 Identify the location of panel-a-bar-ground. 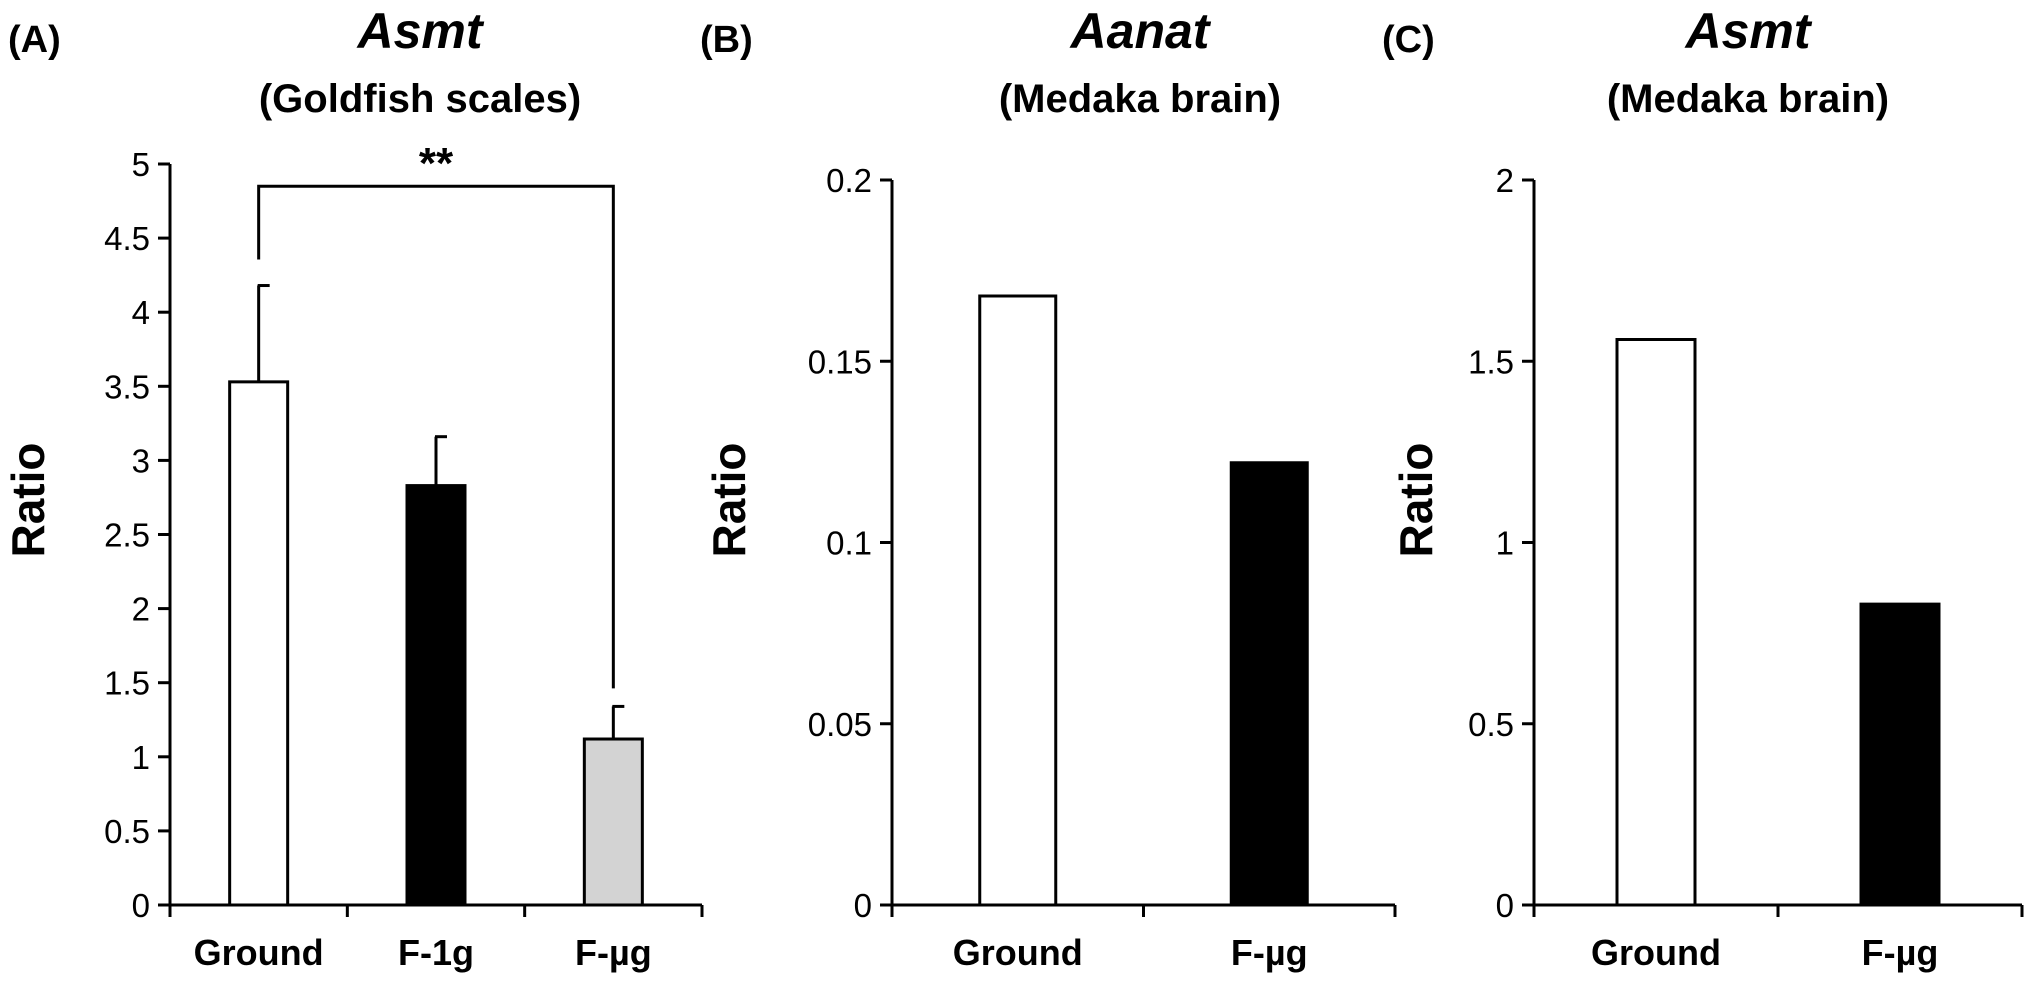
(259, 643).